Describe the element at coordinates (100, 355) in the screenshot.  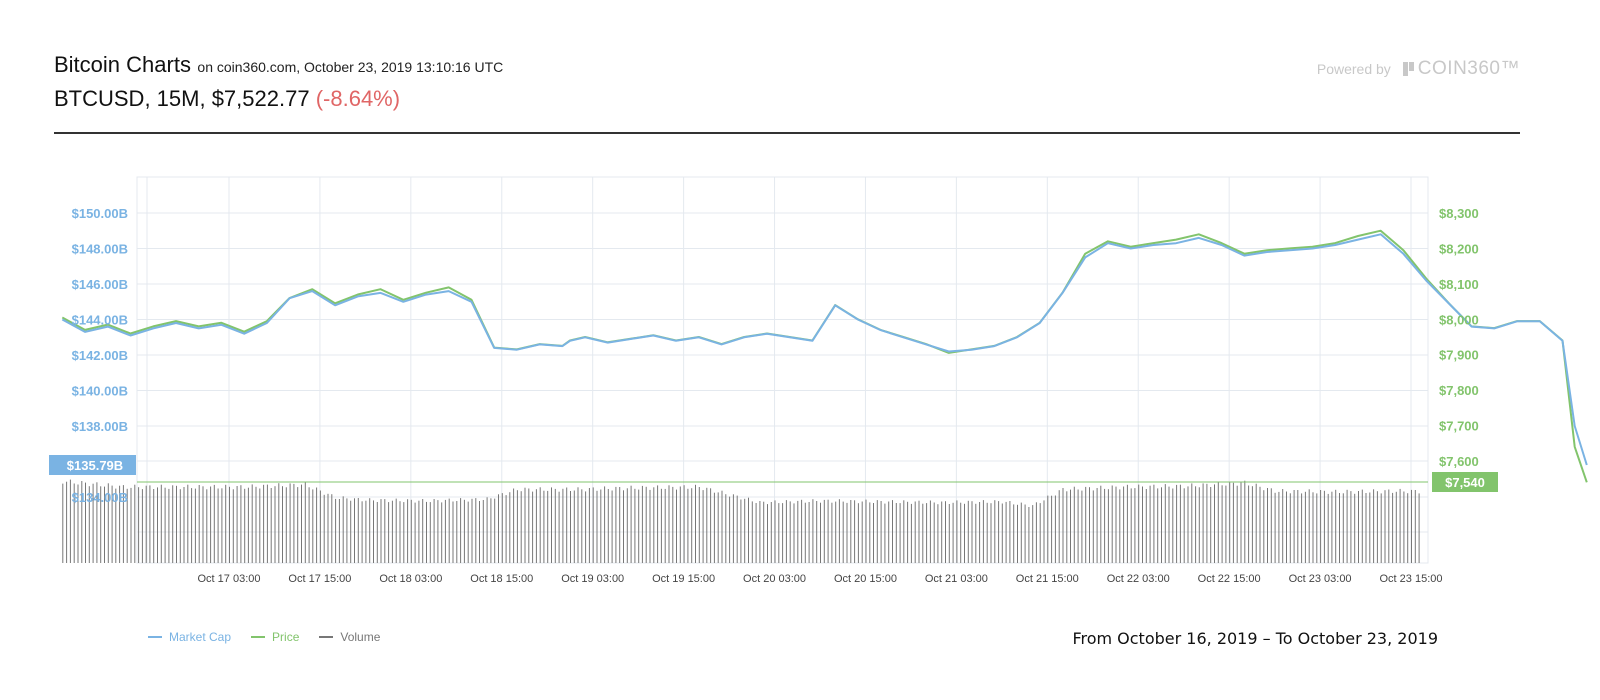
I see `left-axis-tick-label: $142.00B` at that location.